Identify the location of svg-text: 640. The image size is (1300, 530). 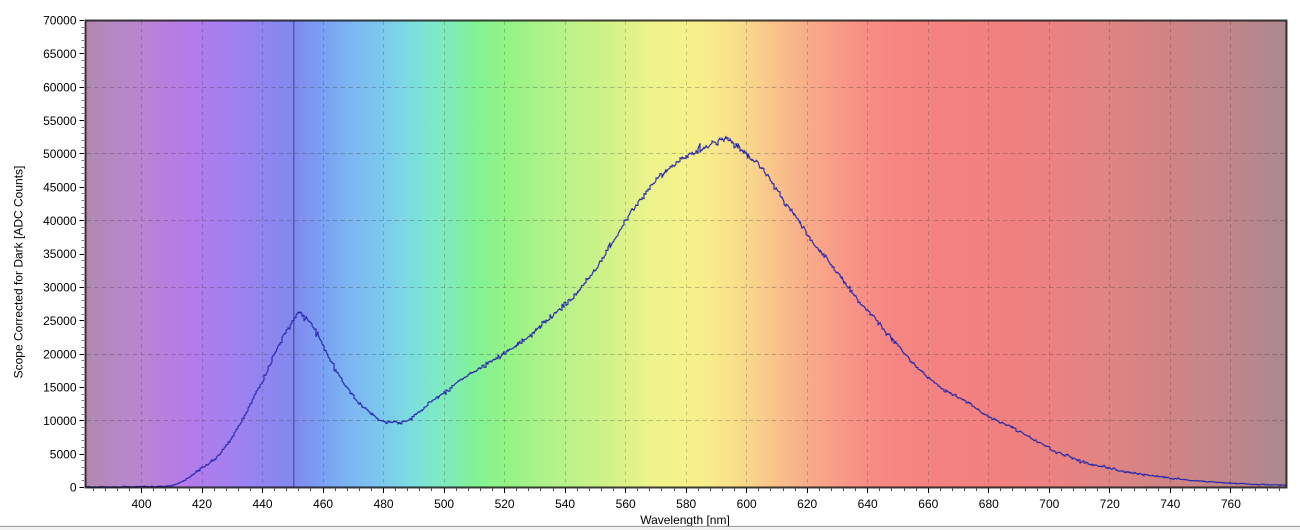
(868, 504).